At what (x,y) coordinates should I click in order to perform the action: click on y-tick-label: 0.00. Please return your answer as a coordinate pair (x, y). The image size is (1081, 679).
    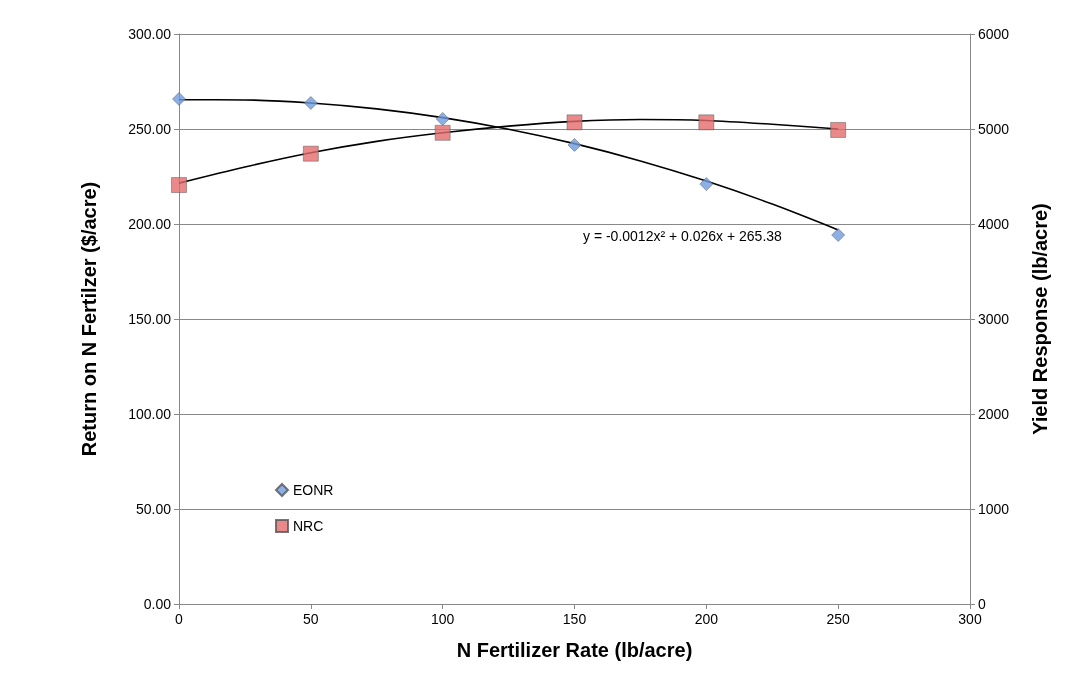
    Looking at the image, I should click on (157, 604).